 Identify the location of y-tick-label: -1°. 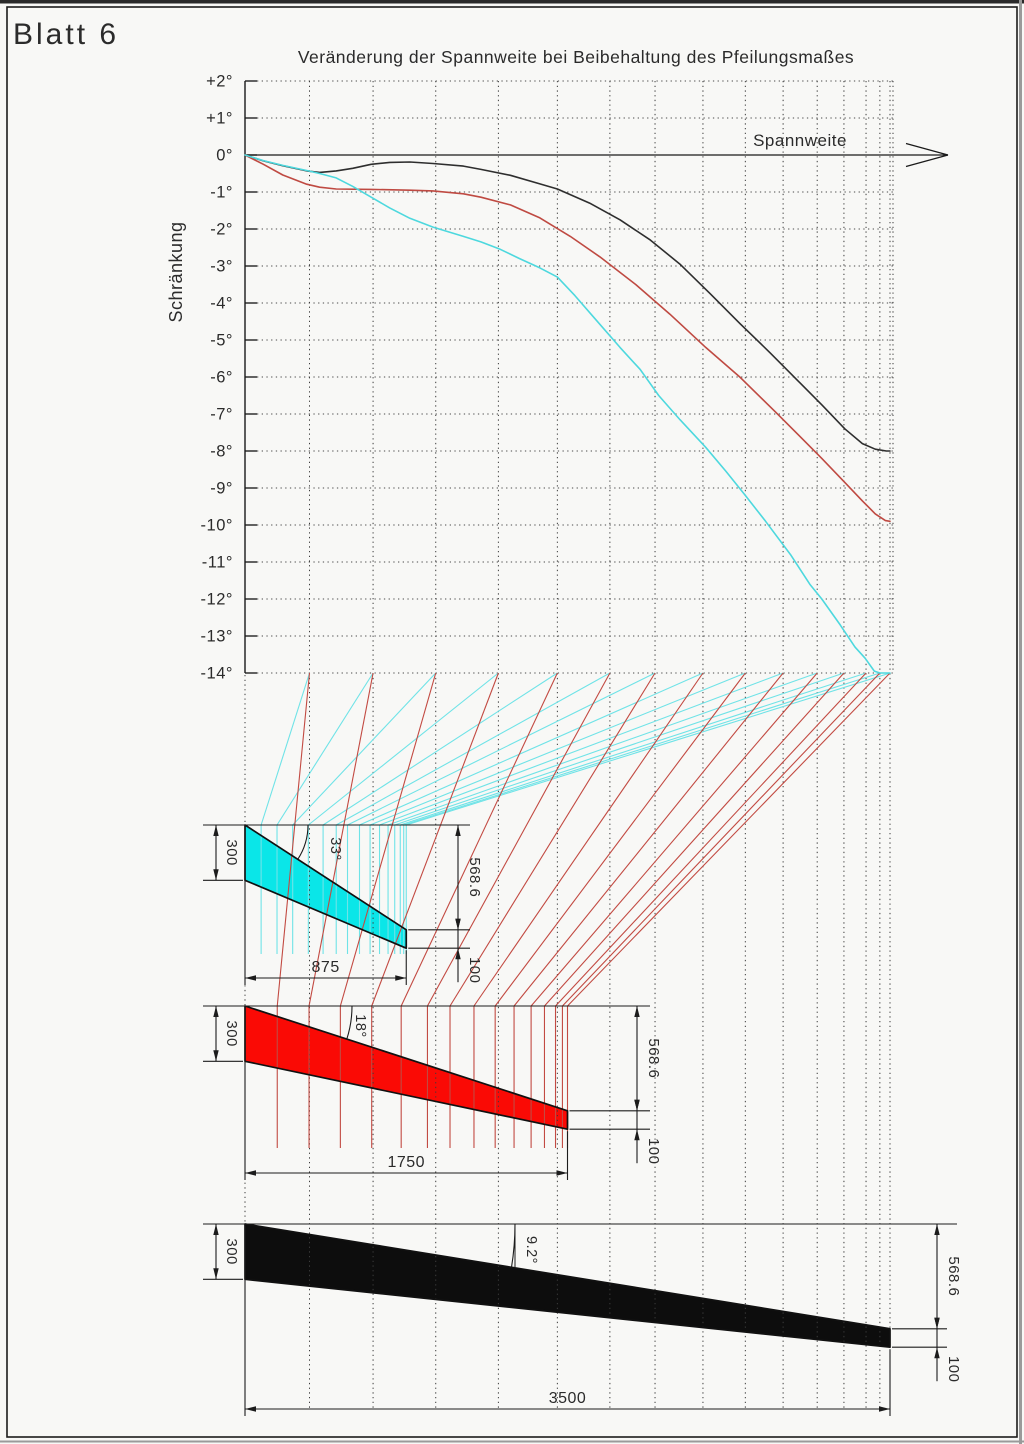
(221, 193).